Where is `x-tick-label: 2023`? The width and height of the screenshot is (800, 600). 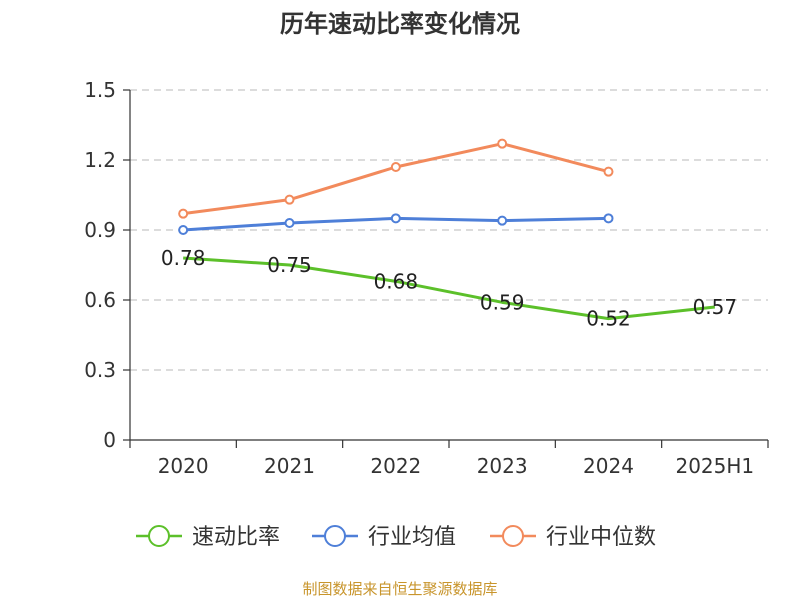 x-tick-label: 2023 is located at coordinates (502, 466).